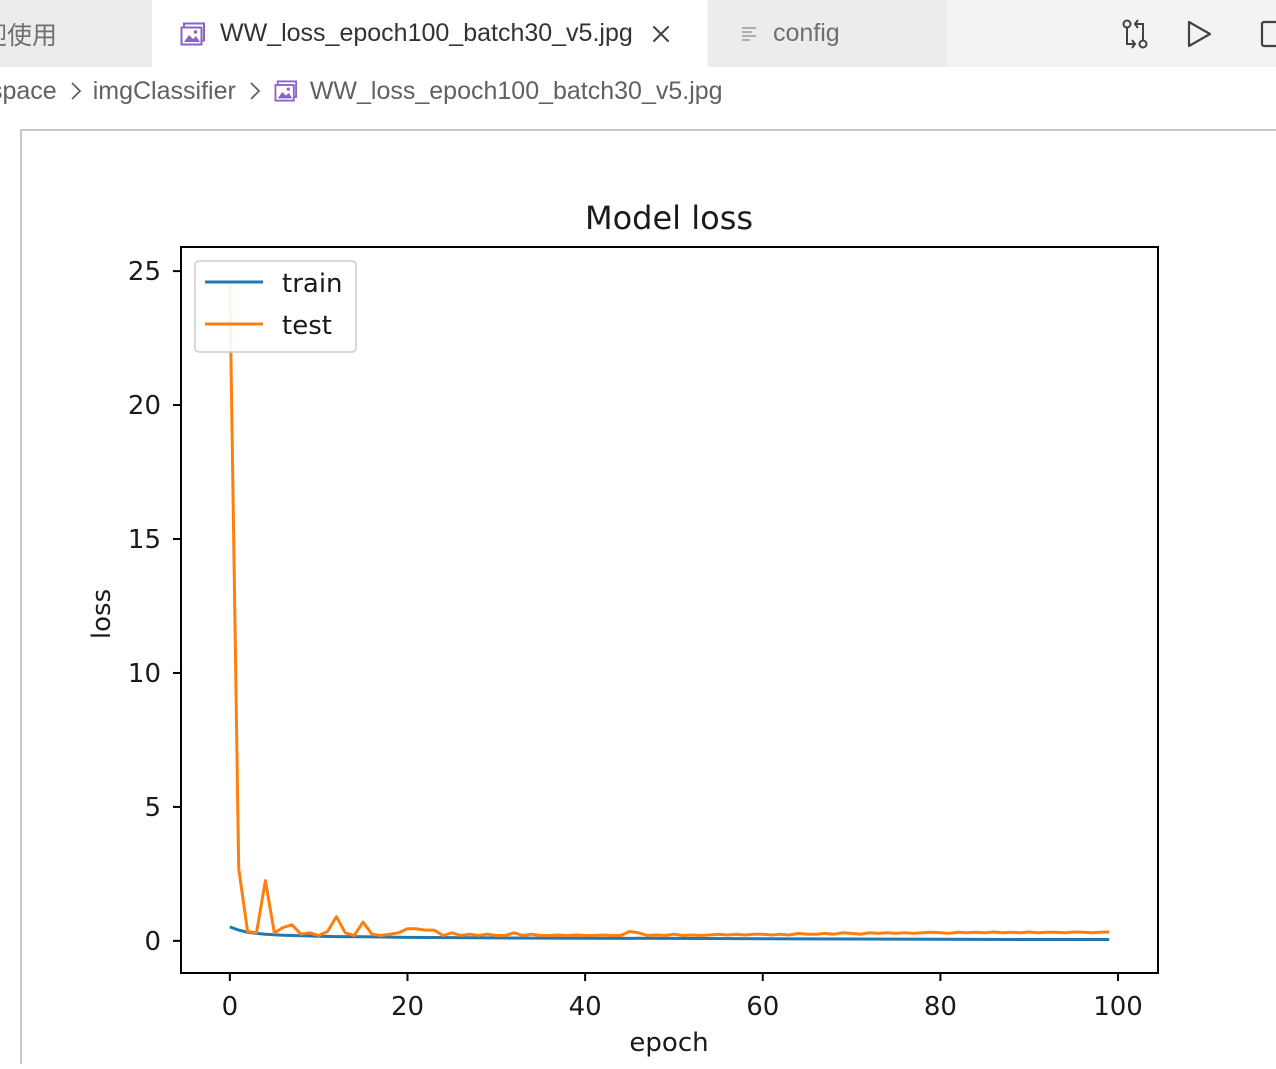 The height and width of the screenshot is (1069, 1276). Describe the element at coordinates (1118, 1007) in the screenshot. I see `x-tick-label: 100` at that location.